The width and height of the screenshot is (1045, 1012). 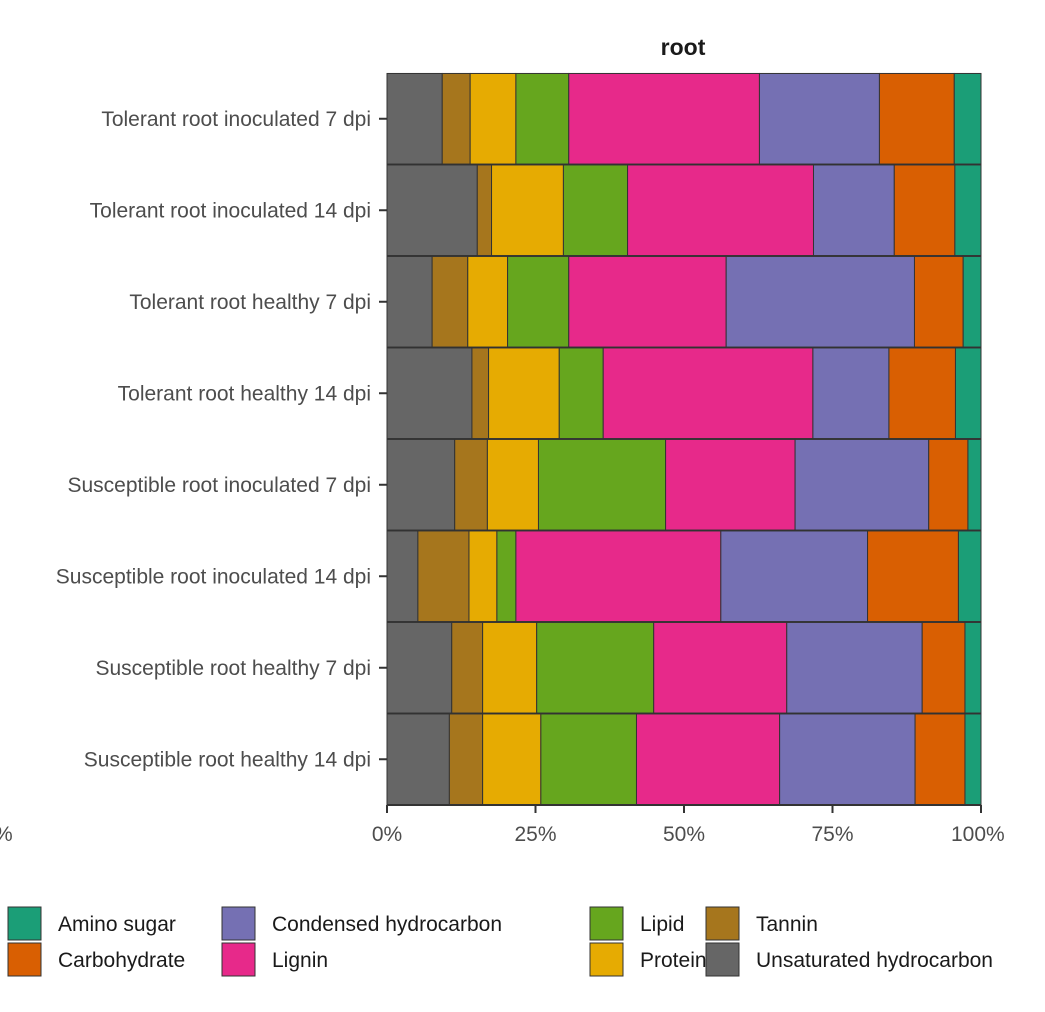 What do you see at coordinates (121, 960) in the screenshot?
I see `legend-label: Carbohydrate` at bounding box center [121, 960].